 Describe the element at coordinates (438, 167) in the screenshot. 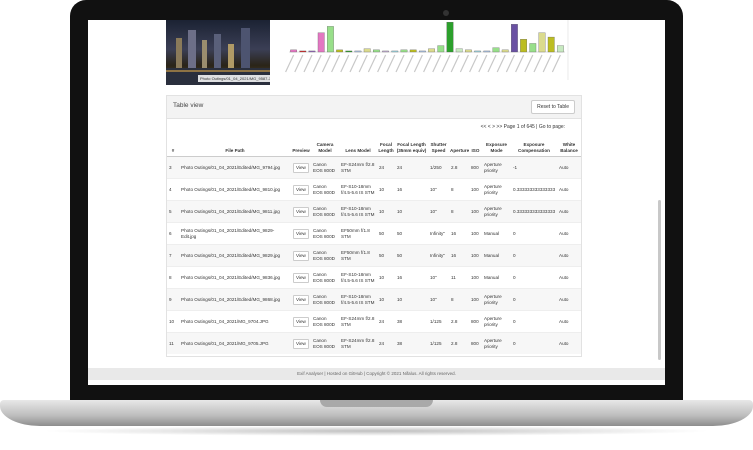

I see `table-cell: 1/250` at that location.